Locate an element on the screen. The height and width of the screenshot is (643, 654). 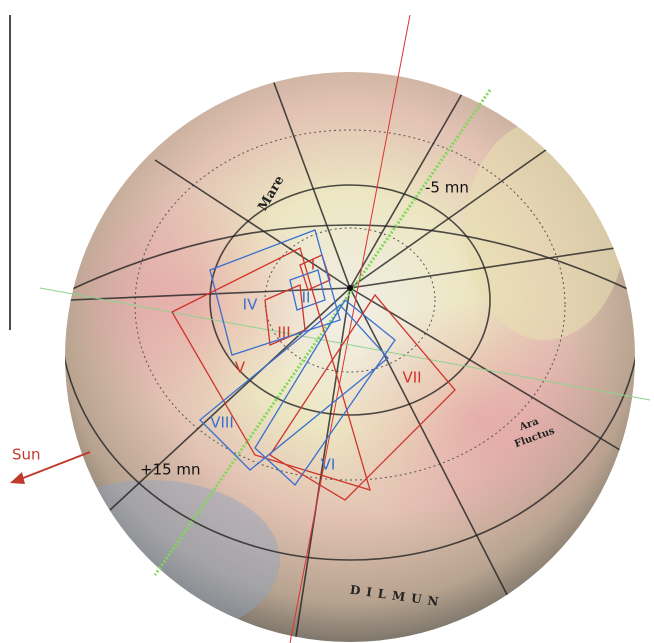
footprint-label: V is located at coordinates (240, 368).